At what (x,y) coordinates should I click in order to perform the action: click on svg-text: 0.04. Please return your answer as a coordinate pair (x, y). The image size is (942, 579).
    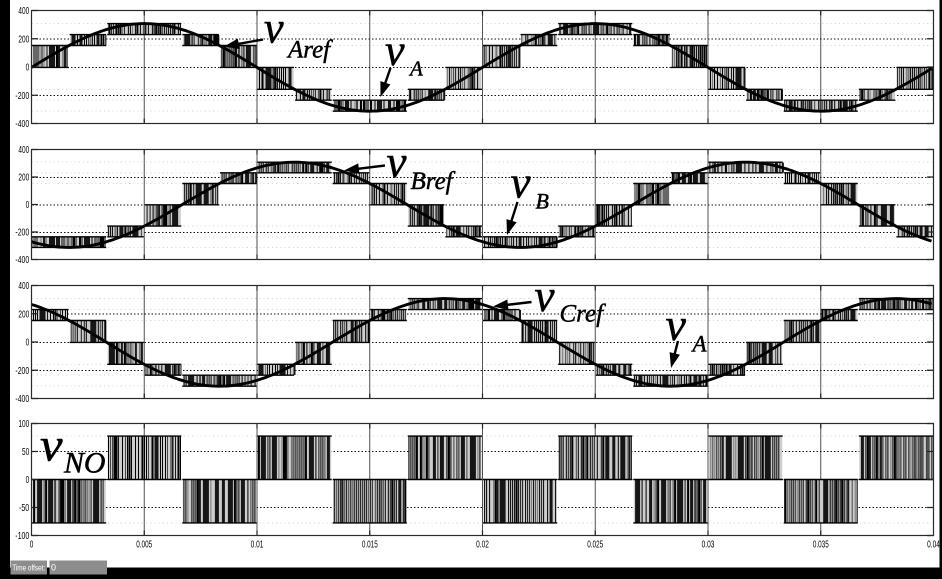
    Looking at the image, I should click on (933, 544).